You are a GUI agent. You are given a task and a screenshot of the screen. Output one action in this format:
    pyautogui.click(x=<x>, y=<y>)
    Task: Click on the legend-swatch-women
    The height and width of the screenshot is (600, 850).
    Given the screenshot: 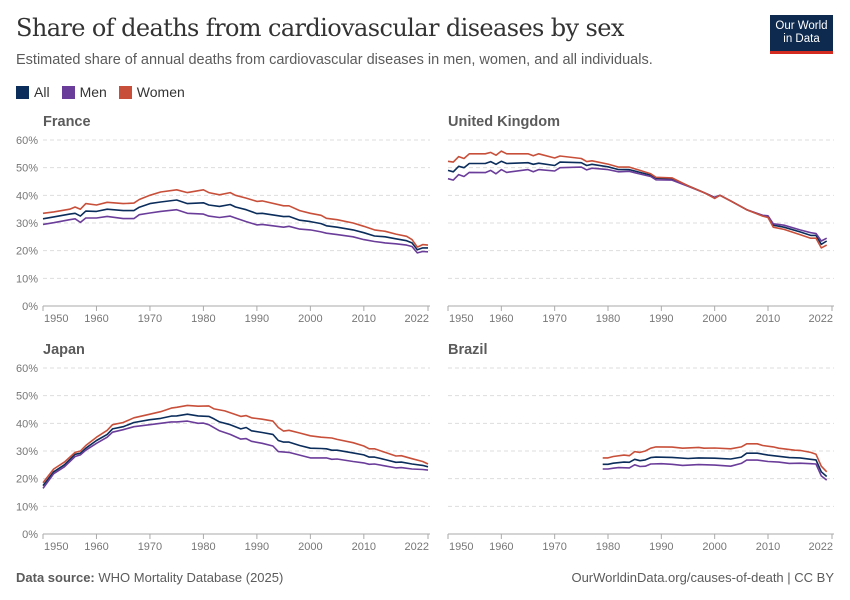 What is the action you would take?
    pyautogui.click(x=125, y=92)
    